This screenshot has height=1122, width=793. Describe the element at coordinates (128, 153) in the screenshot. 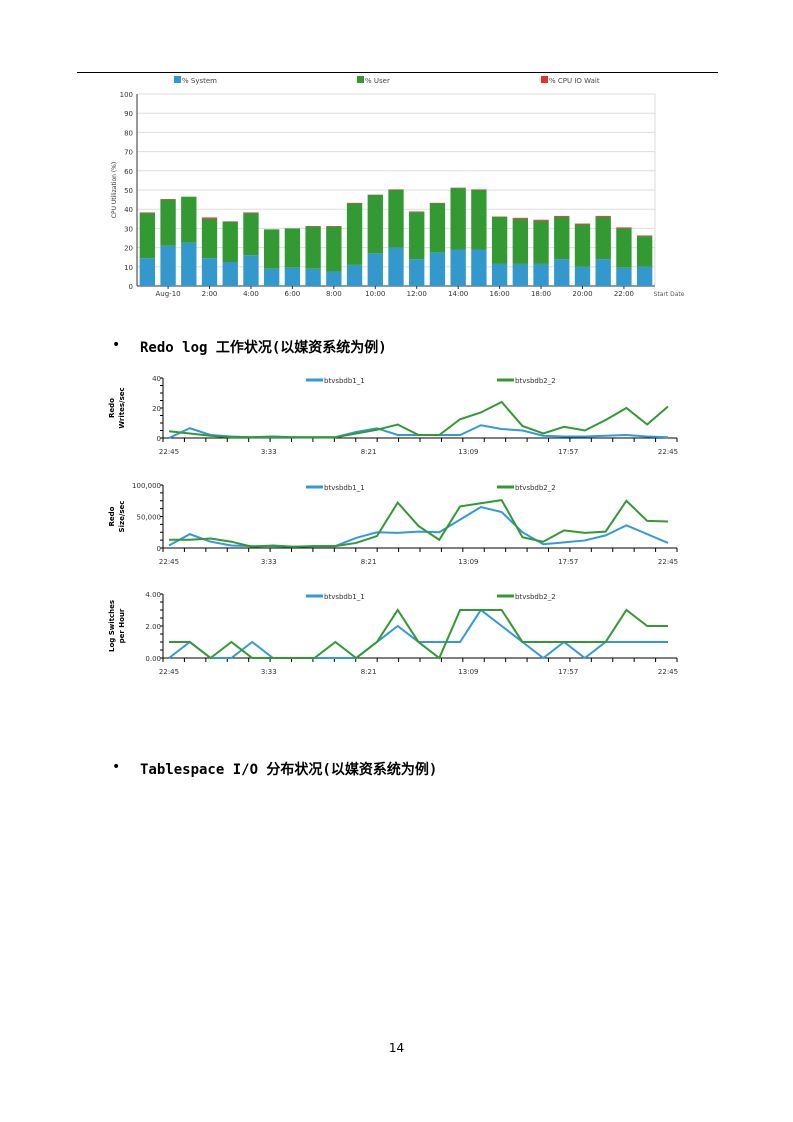

I see `y-tick-label: 70` at that location.